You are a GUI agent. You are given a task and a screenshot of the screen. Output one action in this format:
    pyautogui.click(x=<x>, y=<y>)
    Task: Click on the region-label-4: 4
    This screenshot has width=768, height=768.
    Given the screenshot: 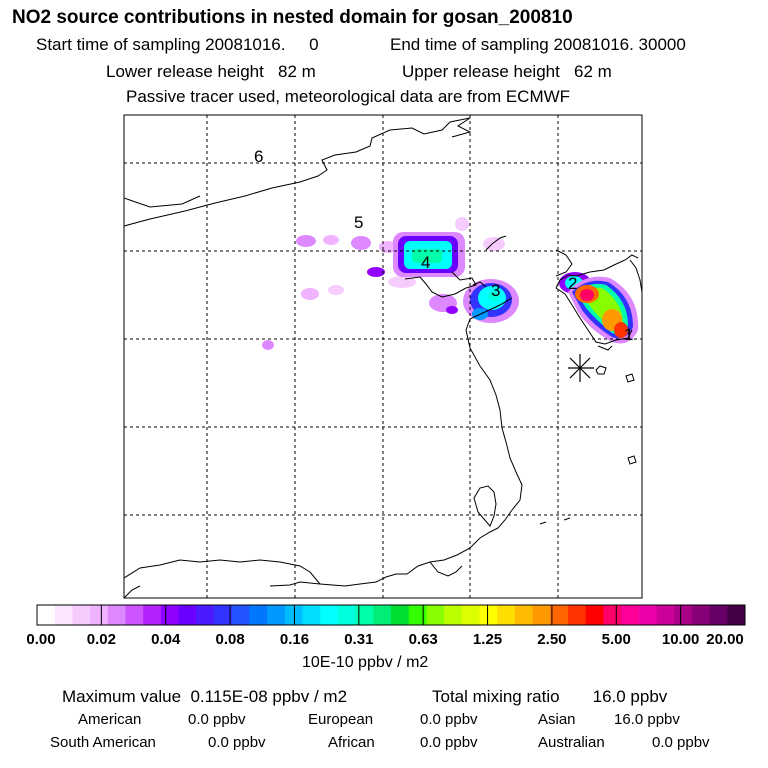 What is the action you would take?
    pyautogui.click(x=425, y=262)
    